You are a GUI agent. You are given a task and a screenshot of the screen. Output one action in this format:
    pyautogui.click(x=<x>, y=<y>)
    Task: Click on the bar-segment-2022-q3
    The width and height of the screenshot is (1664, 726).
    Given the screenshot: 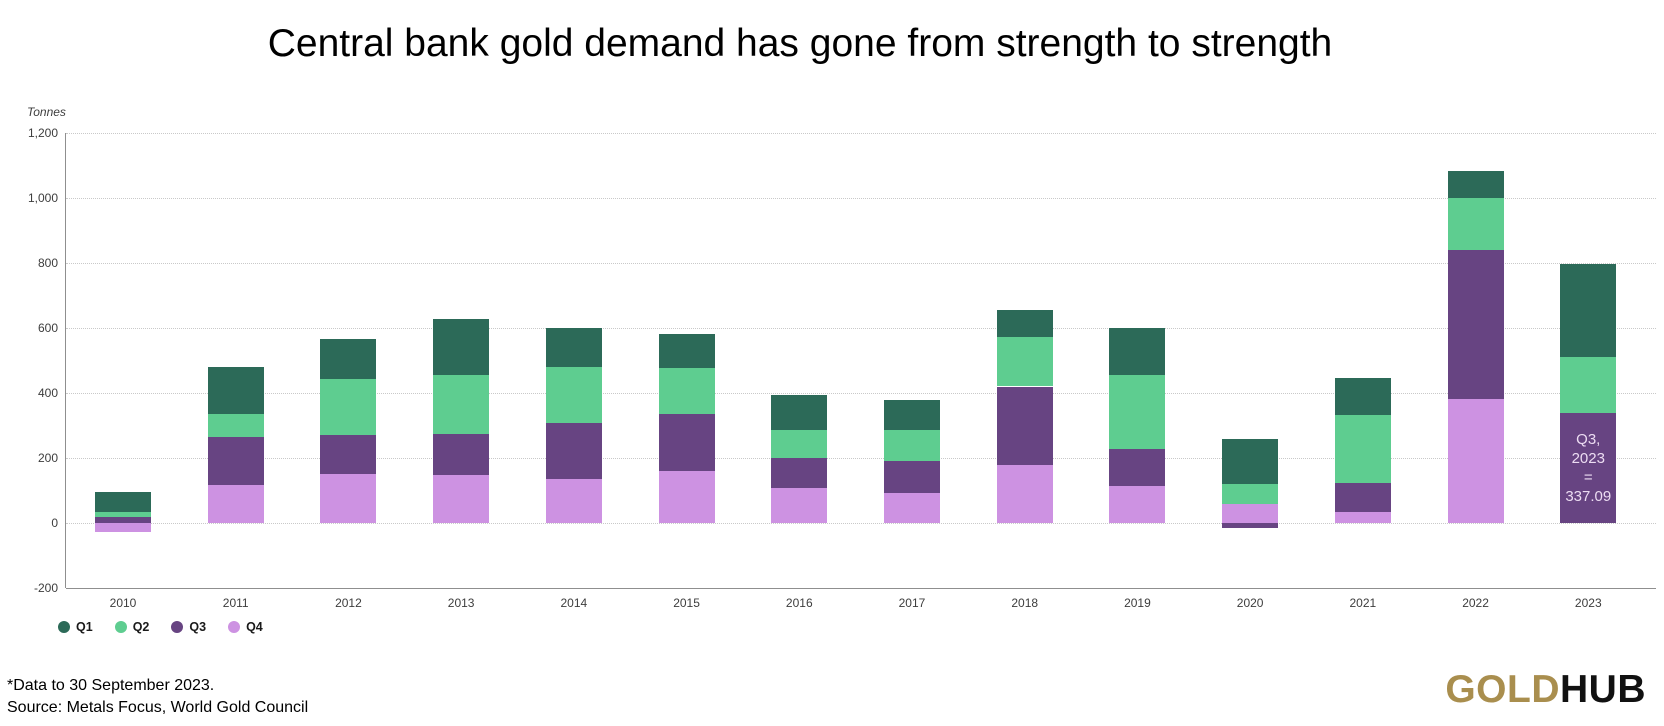 What is the action you would take?
    pyautogui.click(x=1475, y=324)
    